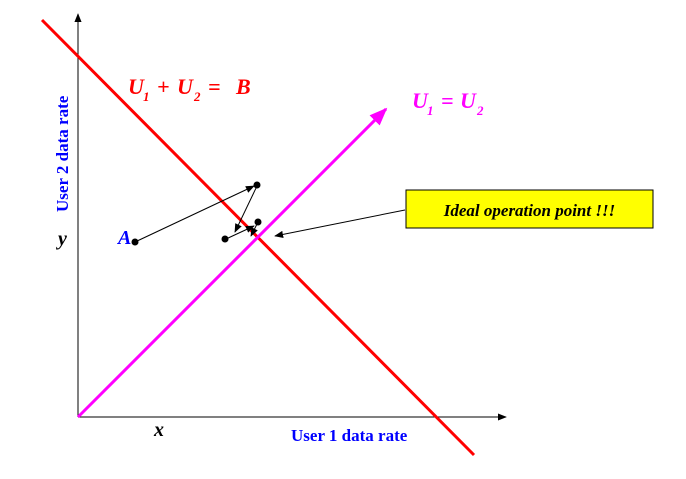  I want to click on x-tick-label: x, so click(158, 430).